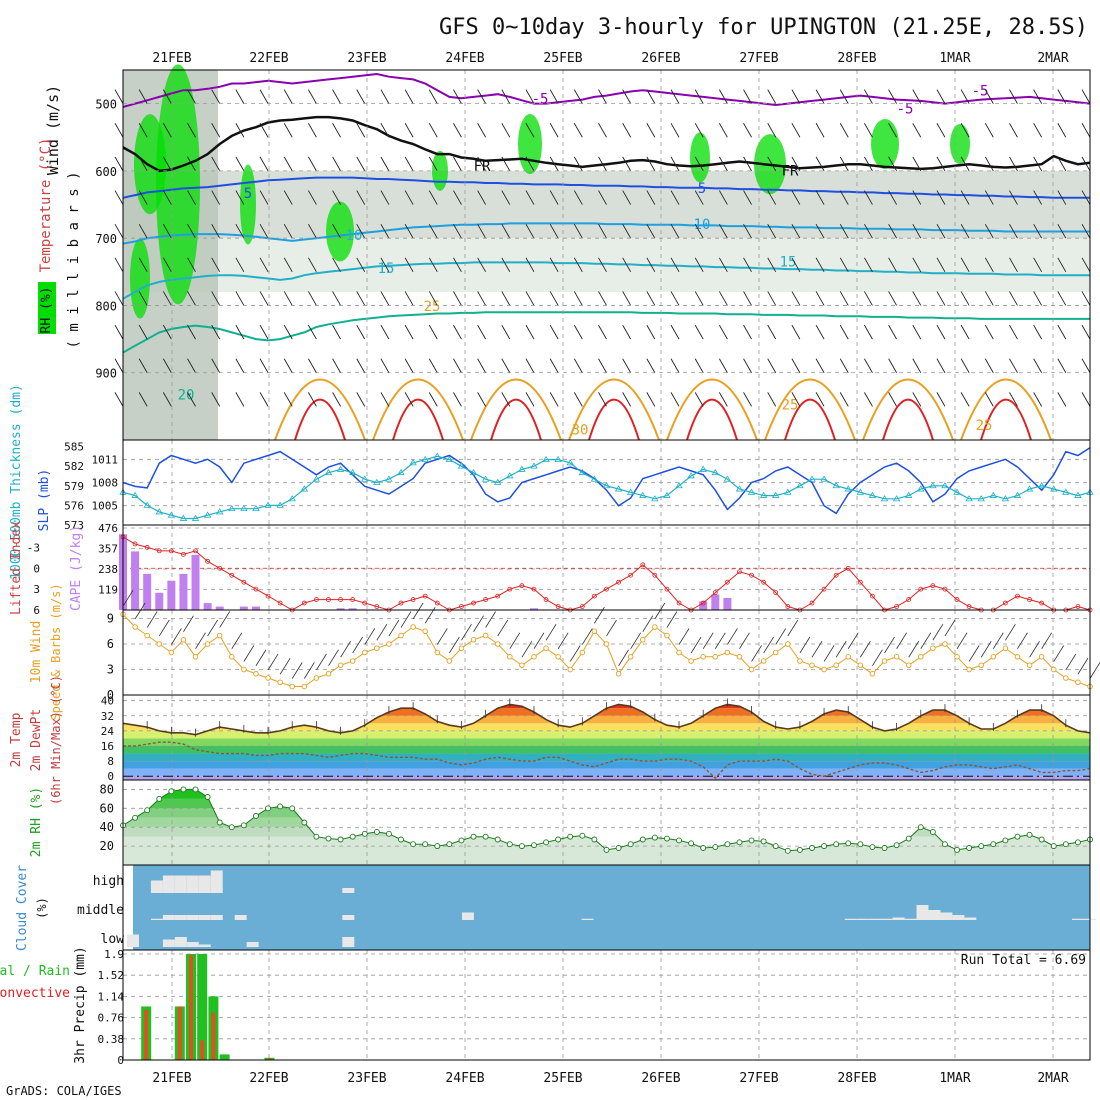 Image resolution: width=1100 pixels, height=1100 pixels. I want to click on bottom-date-label: 26FEB, so click(660, 1078).